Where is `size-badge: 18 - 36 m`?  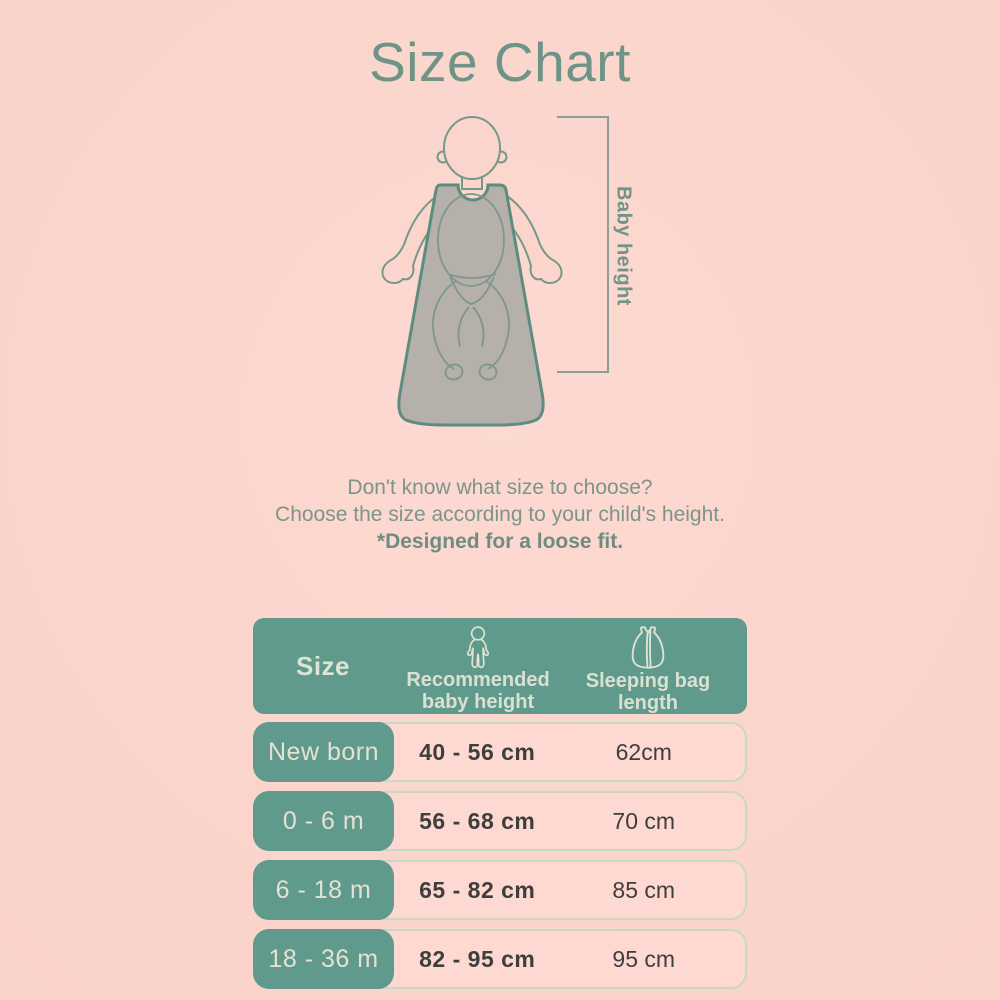
size-badge: 18 - 36 m is located at coordinates (323, 959).